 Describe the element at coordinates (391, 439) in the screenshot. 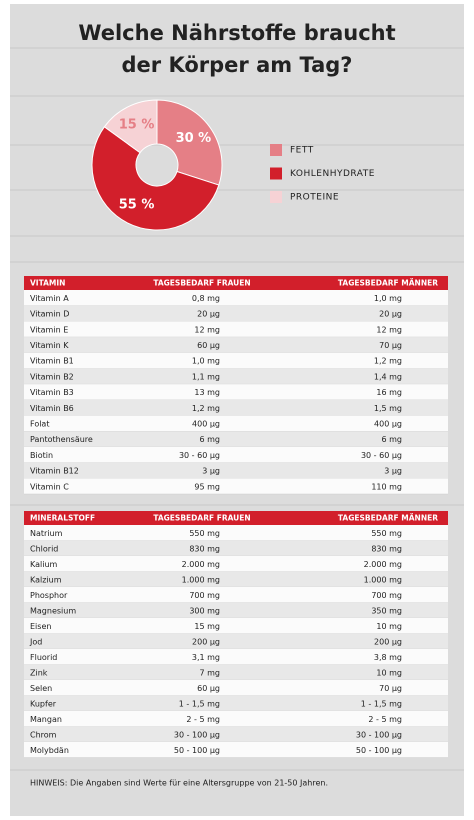

I see `table-cell: 6 mg` at that location.